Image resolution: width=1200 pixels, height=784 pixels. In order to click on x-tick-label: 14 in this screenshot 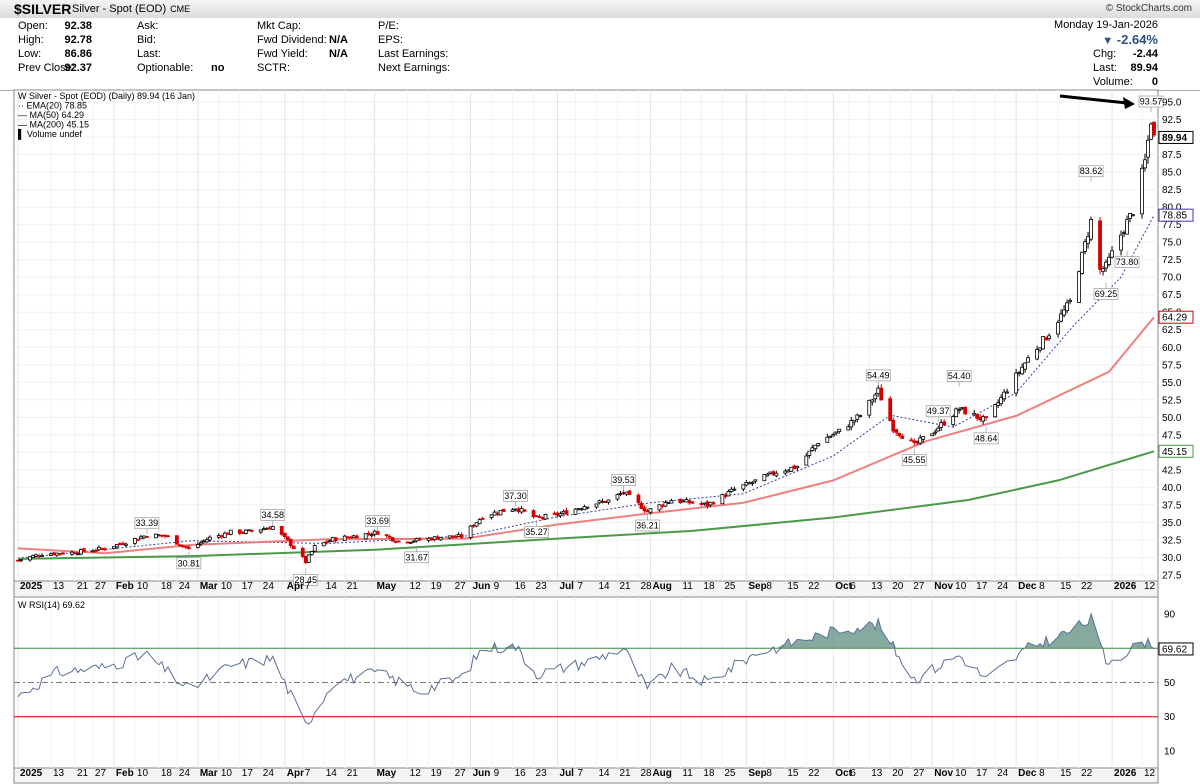, I will do `click(332, 773)`.